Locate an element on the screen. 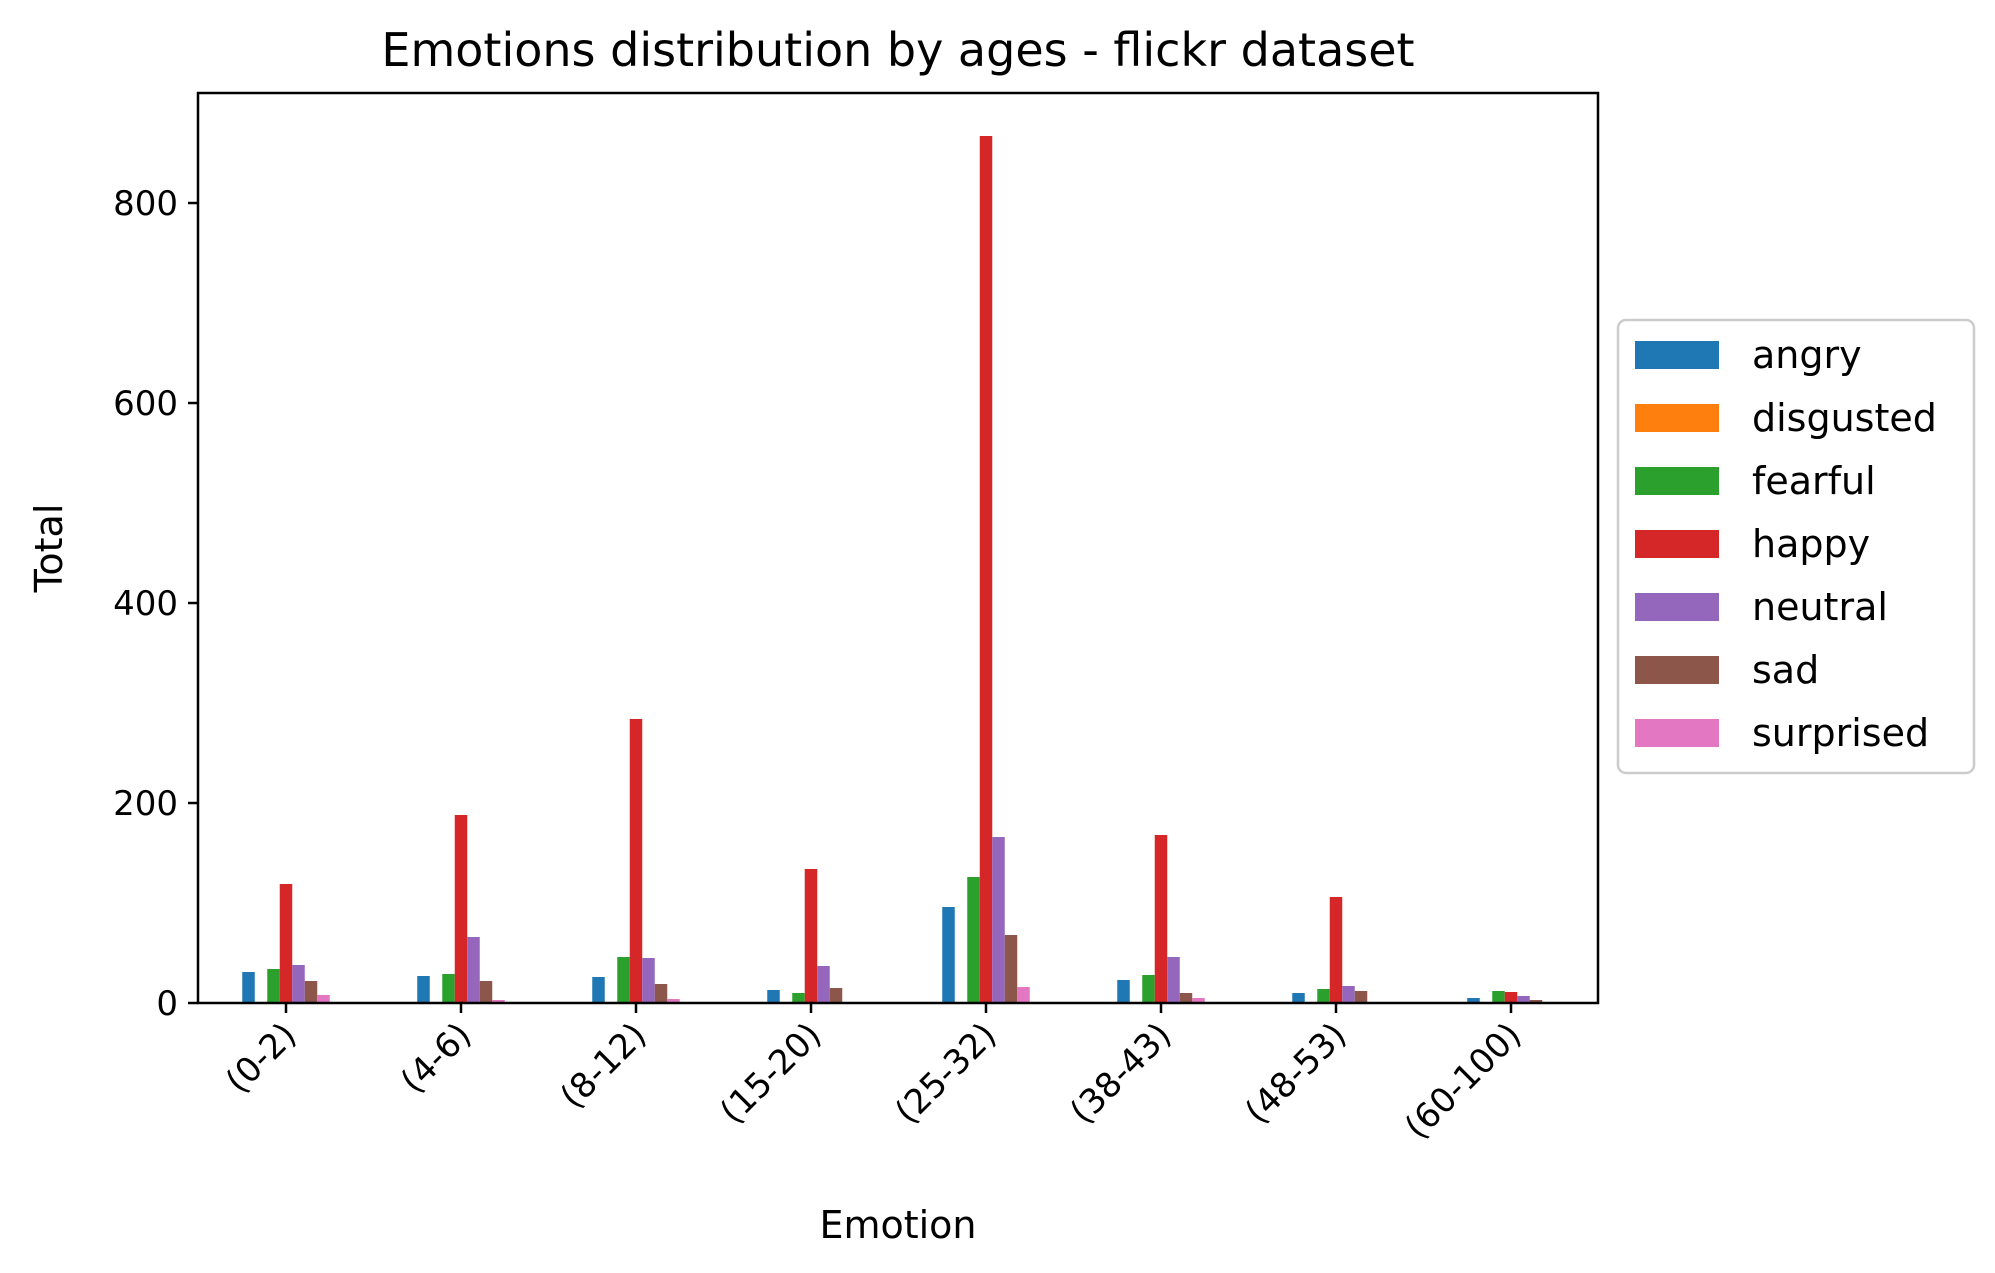 Image resolution: width=1995 pixels, height=1273 pixels. x-tick-label: (4-6) is located at coordinates (436, 1058).